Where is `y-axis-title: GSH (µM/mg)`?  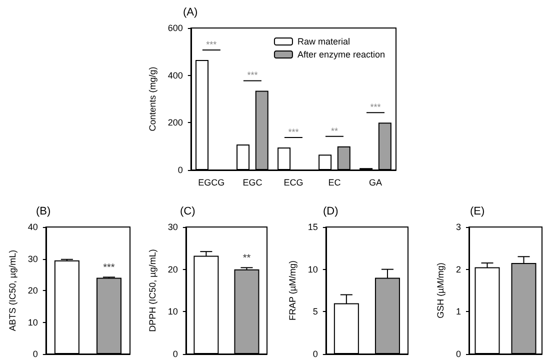
y-axis-title: GSH (µM/mg) is located at coordinates (441, 290).